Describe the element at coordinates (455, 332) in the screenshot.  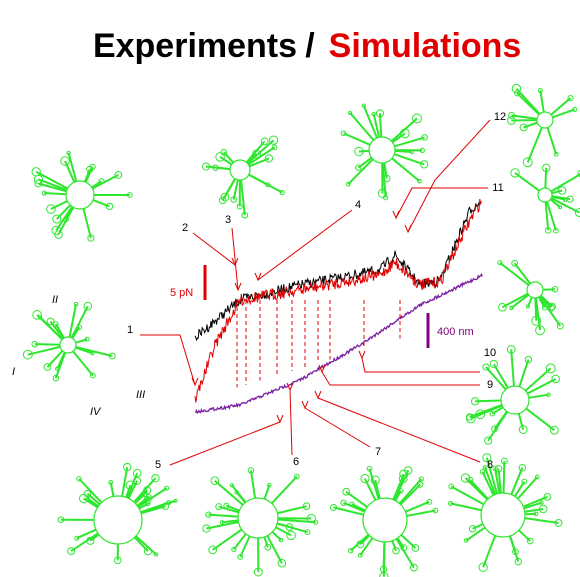
I see `extension-scale-label: 400 nm` at that location.